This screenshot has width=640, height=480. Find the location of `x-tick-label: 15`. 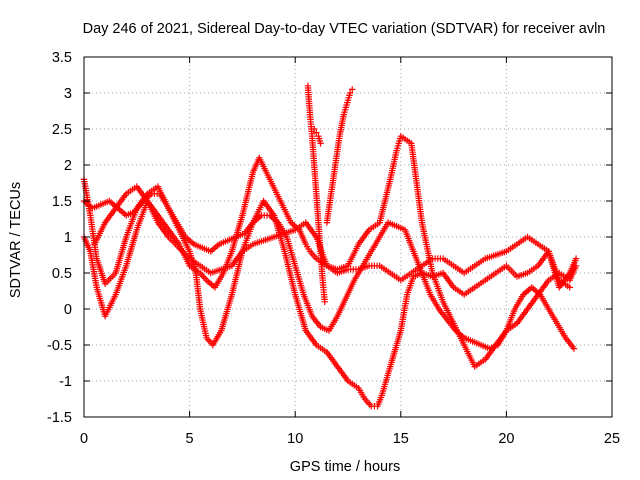

x-tick-label: 15 is located at coordinates (401, 439).